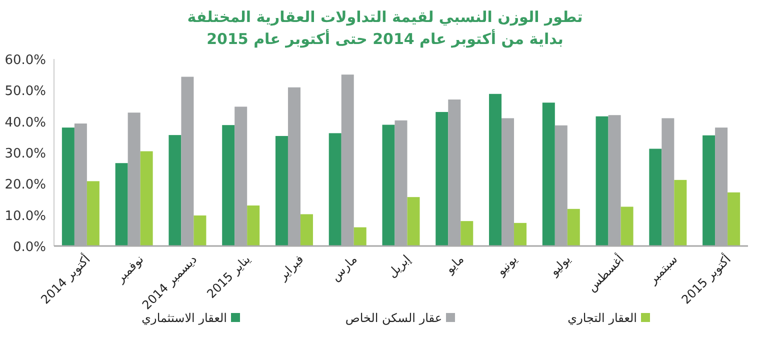  What do you see at coordinates (25, 122) in the screenshot?
I see `y-tick-label: 40.0%` at bounding box center [25, 122].